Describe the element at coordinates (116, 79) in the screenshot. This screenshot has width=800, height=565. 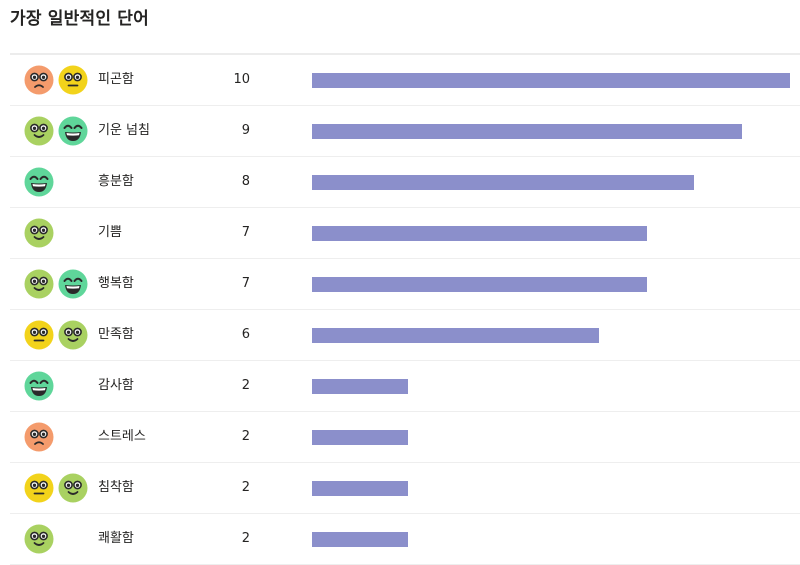
I see `word-label: 피곤함` at that location.